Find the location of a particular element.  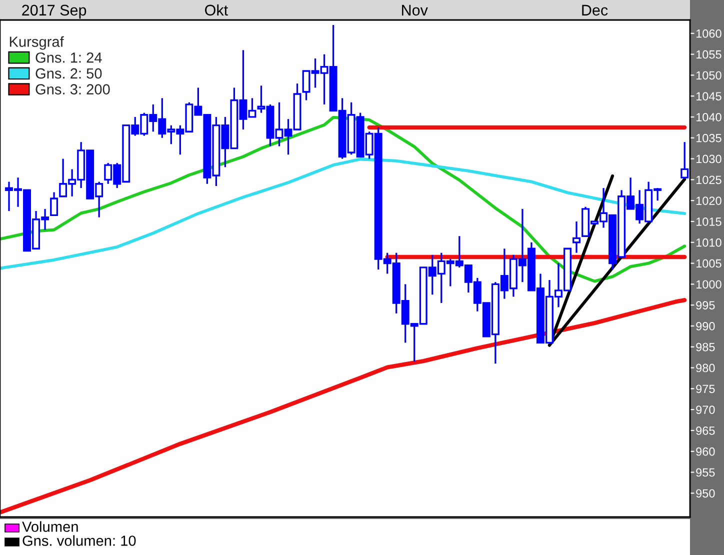

y-tick-label: 1000 is located at coordinates (709, 284).